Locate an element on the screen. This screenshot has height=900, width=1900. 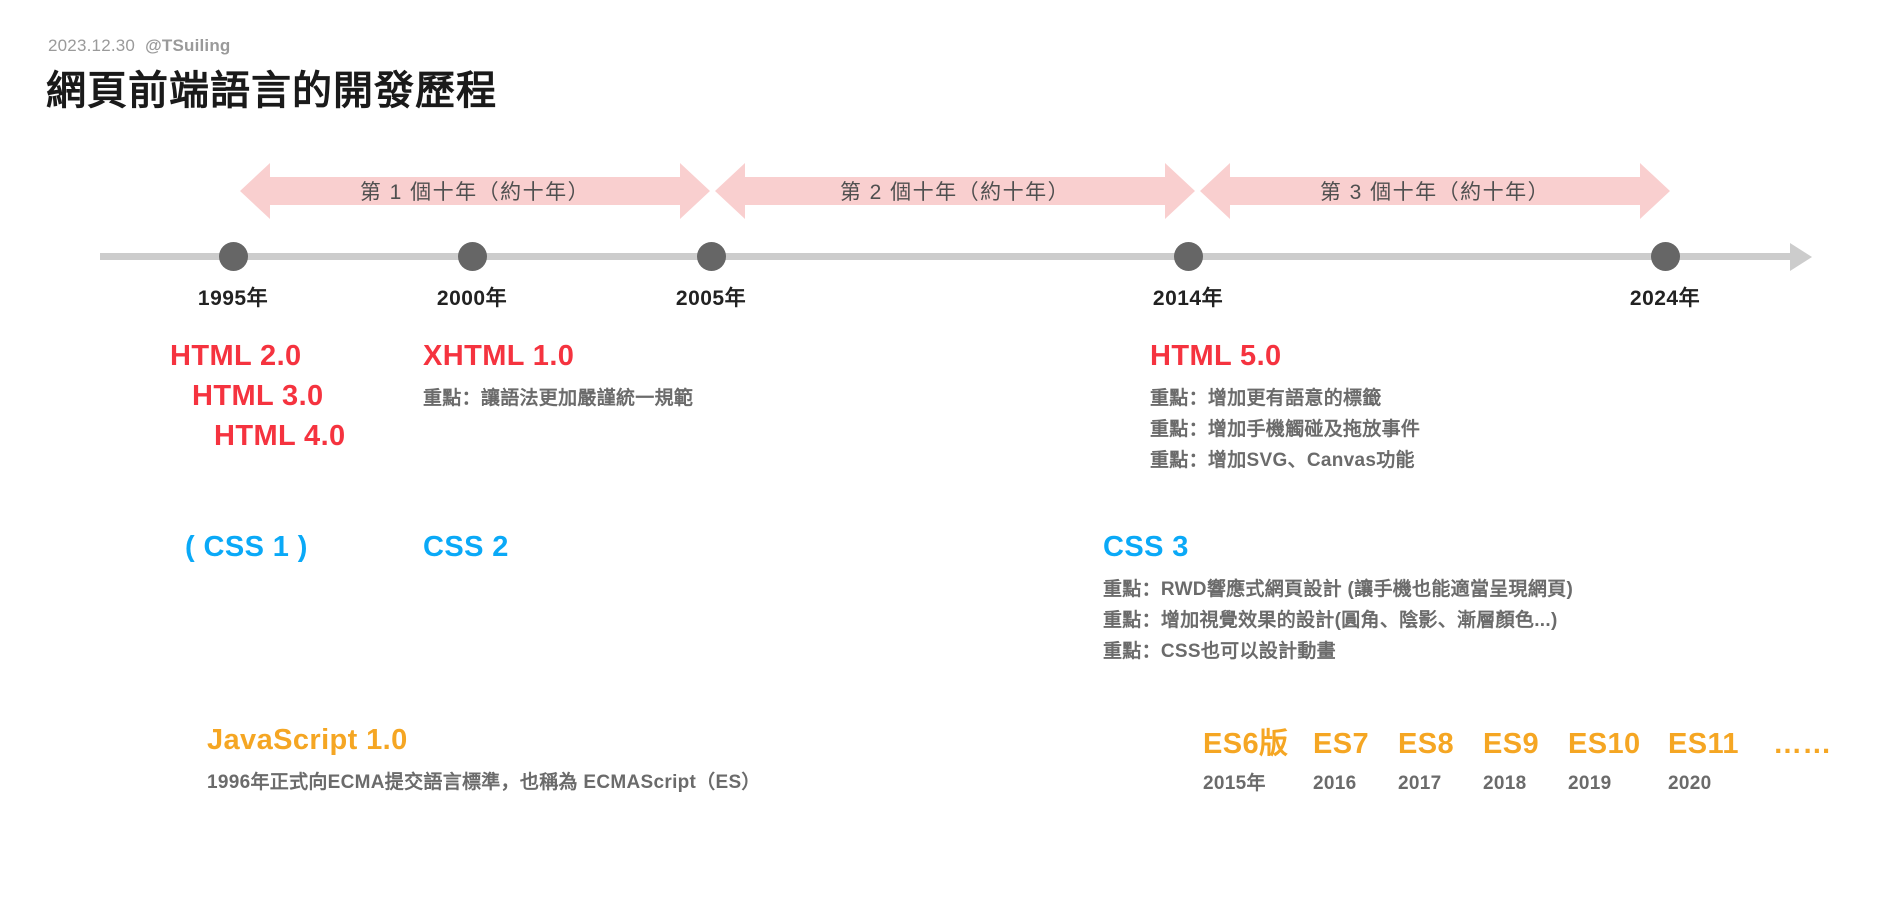
version-label: HTML 3.0 is located at coordinates (258, 396).